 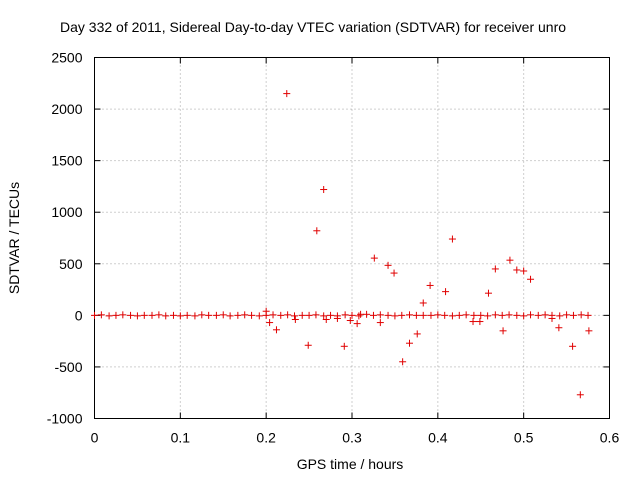 What do you see at coordinates (610, 438) in the screenshot?
I see `x-tick-label: 0.6` at bounding box center [610, 438].